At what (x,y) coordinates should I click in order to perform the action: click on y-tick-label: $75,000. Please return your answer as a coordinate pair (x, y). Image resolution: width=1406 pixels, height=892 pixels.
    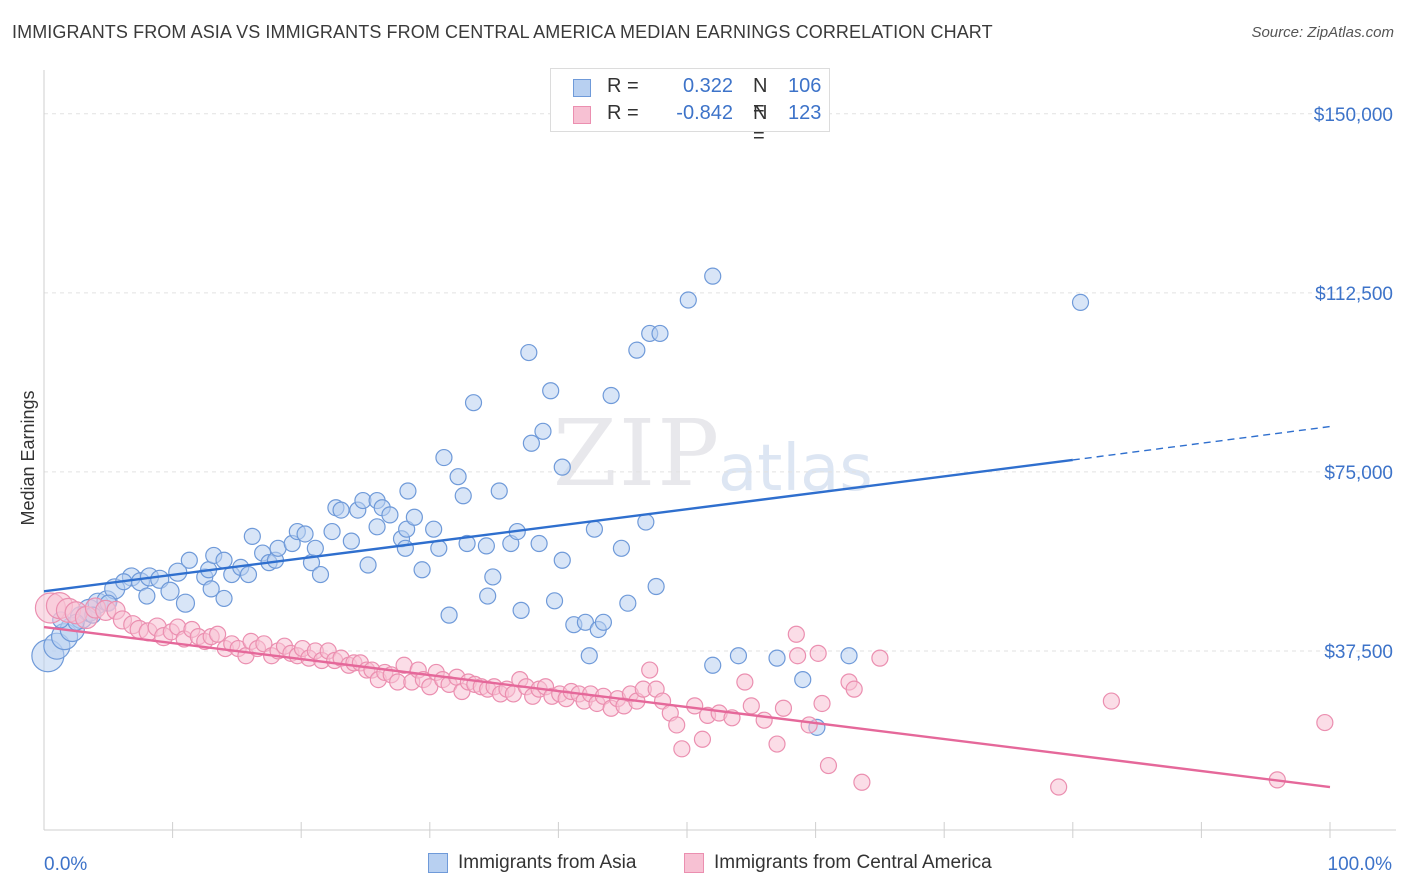
    Looking at the image, I should click on (1358, 473).